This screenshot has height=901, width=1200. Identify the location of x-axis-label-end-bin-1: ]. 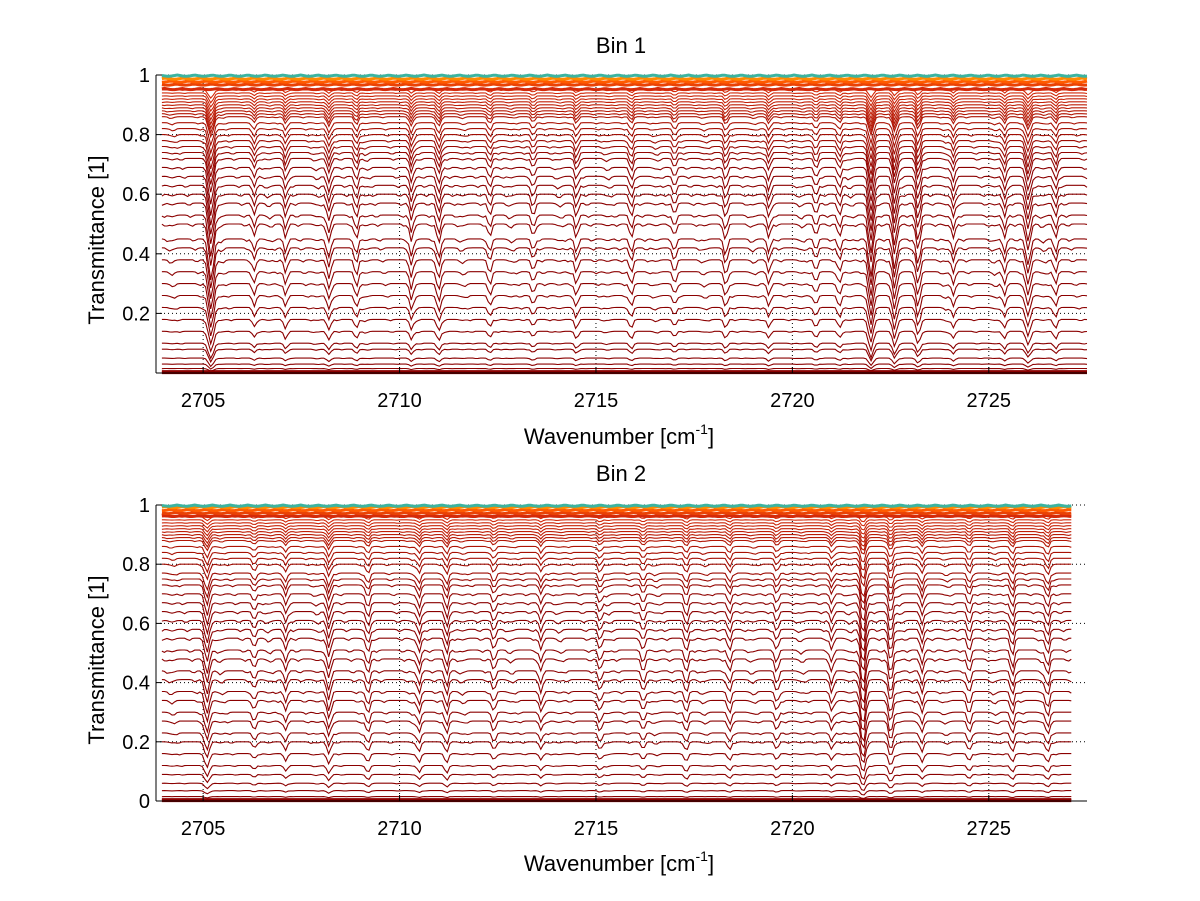
(711, 436).